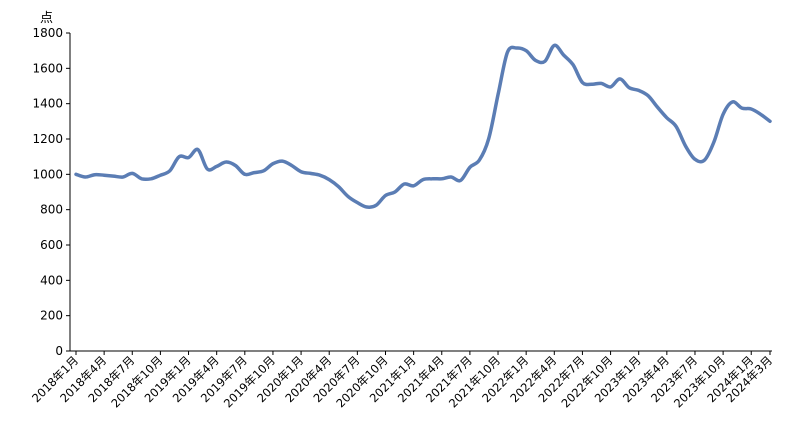  I want to click on y-tick-label: 0, so click(59, 351).